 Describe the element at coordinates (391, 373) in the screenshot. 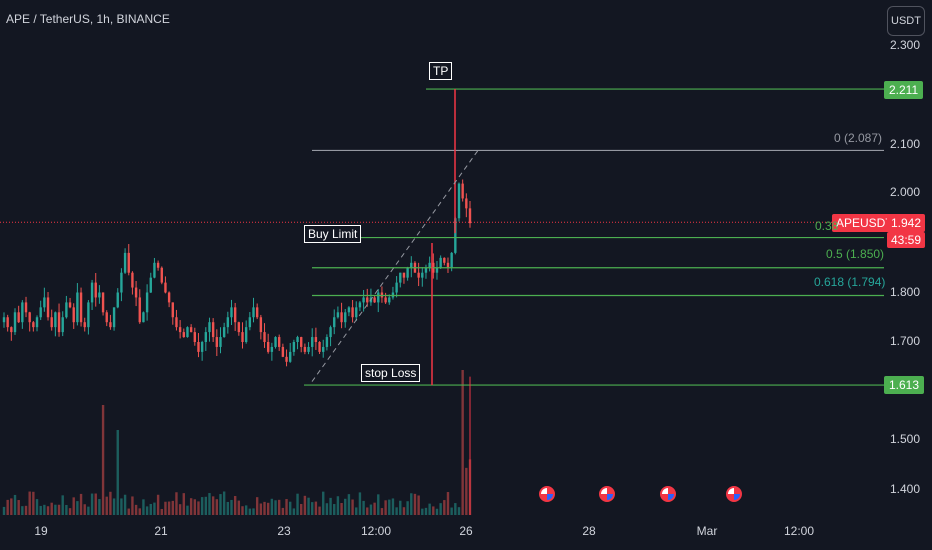

I see `stop-loss-annotation: stop Loss` at that location.